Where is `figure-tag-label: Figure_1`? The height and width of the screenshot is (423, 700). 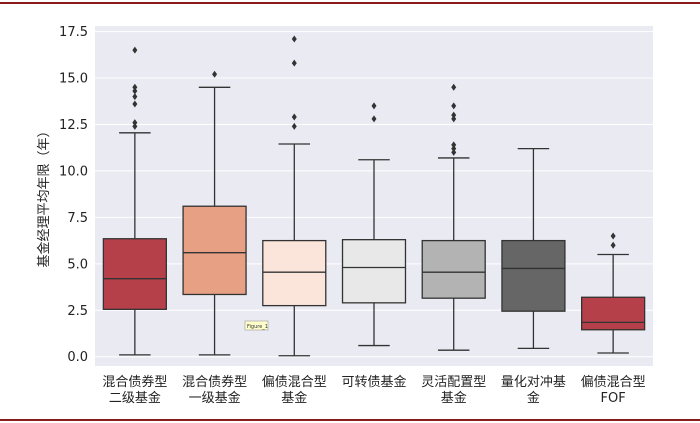
figure-tag-label: Figure_1 is located at coordinates (257, 327).